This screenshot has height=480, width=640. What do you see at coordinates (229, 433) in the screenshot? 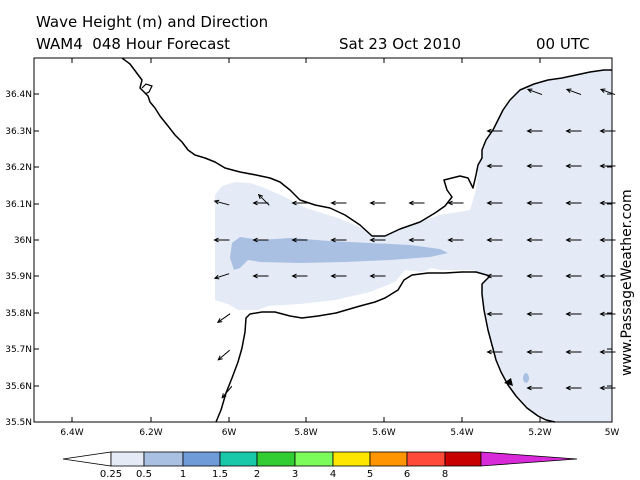
I see `lon-label: 6W` at bounding box center [229, 433].